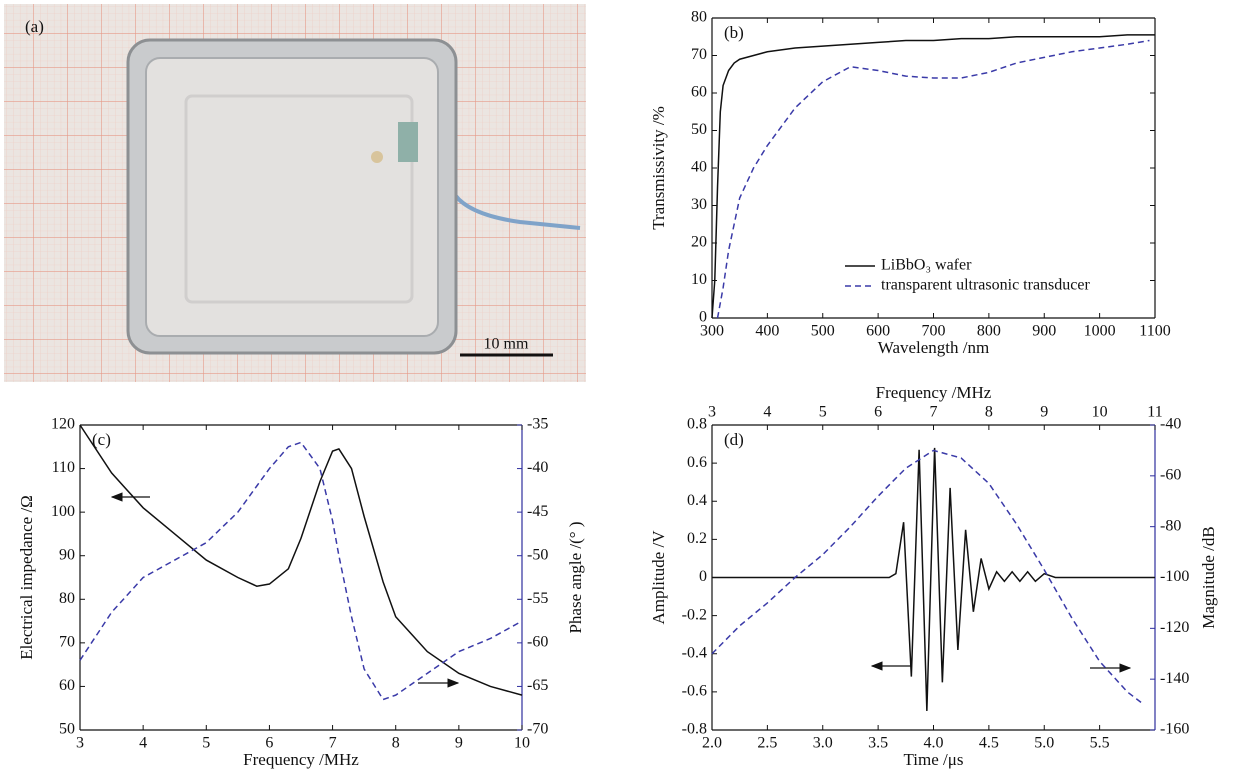 This screenshot has height=773, width=1236. What do you see at coordinates (697, 500) in the screenshot?
I see `y-tick-label: 0.4` at bounding box center [697, 500].